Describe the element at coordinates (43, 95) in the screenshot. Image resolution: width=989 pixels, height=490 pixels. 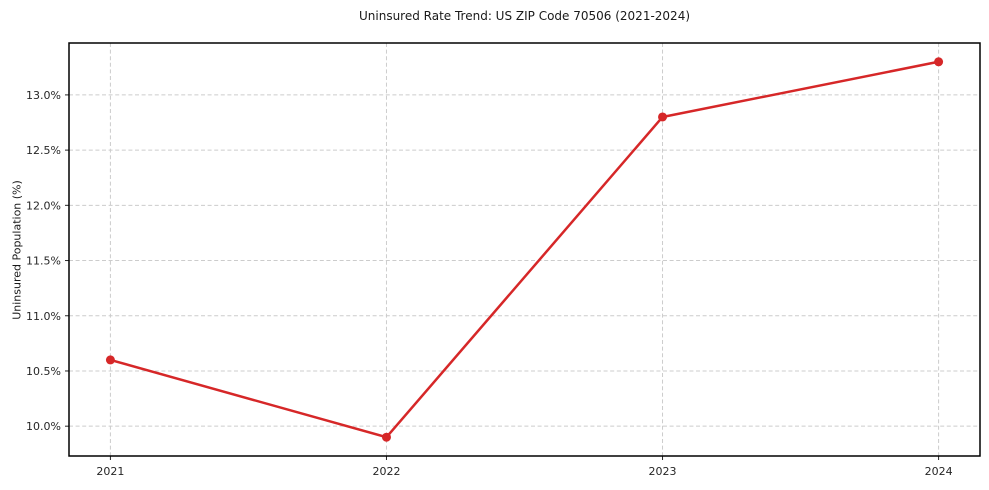
I see `y-tick-label: 13.0%` at that location.